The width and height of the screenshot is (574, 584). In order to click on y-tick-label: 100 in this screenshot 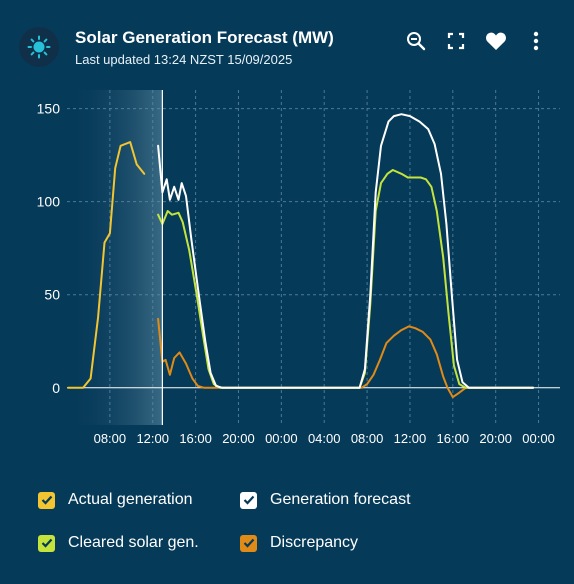, I will do `click(49, 202)`.